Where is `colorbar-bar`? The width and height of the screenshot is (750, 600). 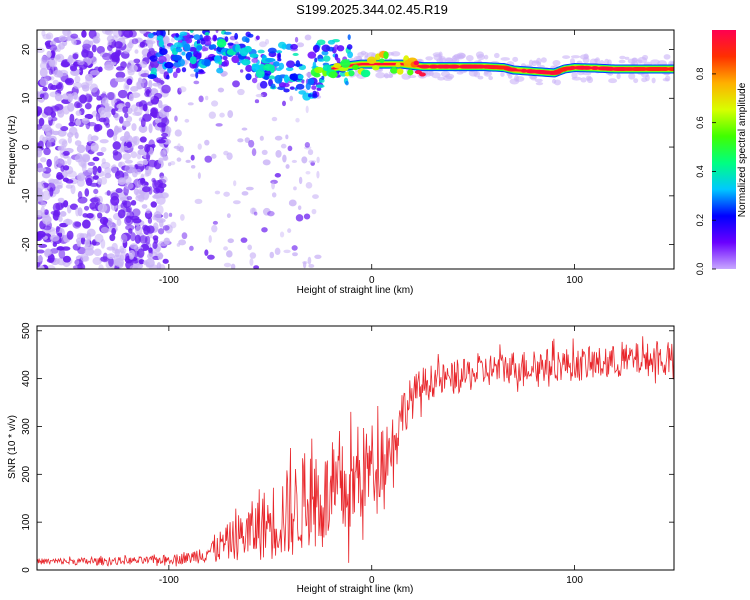 colorbar-bar is located at coordinates (724, 149).